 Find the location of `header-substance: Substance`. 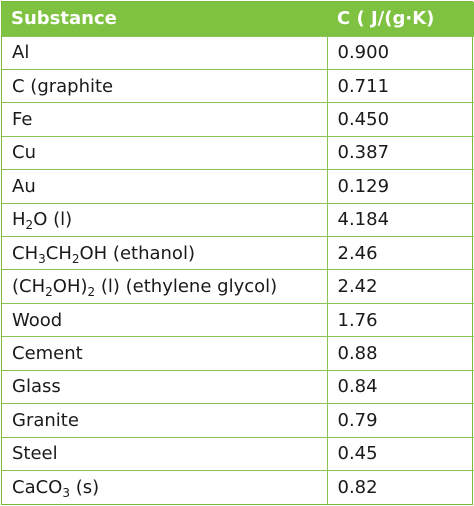

header-substance: Substance is located at coordinates (64, 19).